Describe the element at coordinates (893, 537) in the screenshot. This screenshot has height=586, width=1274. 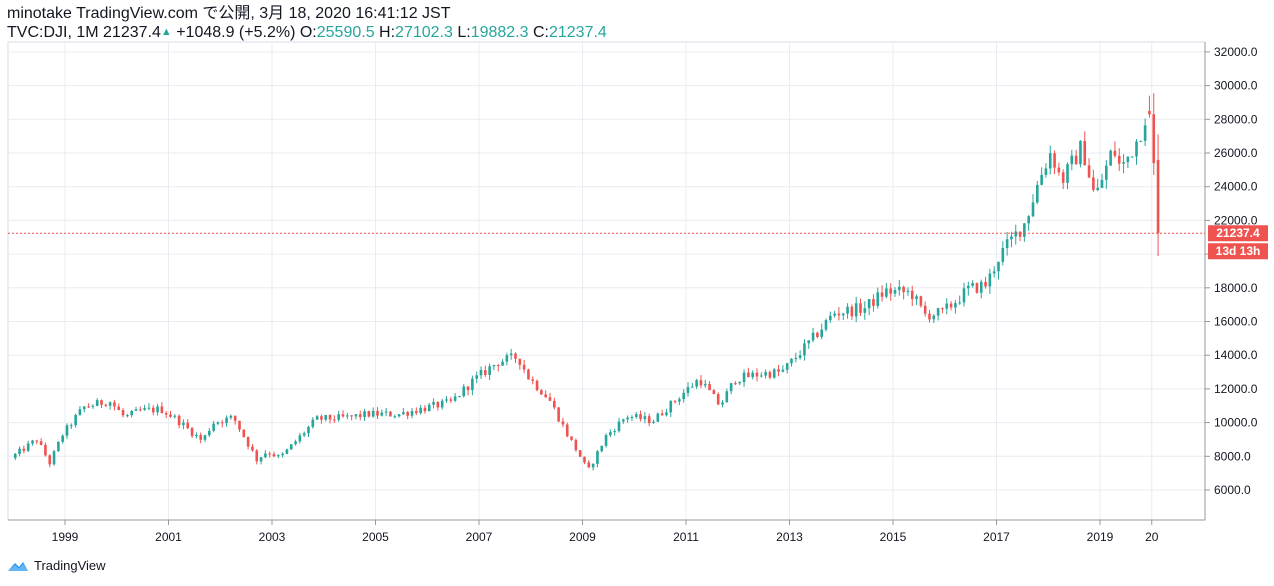
I see `x-tick-label: 2015` at that location.